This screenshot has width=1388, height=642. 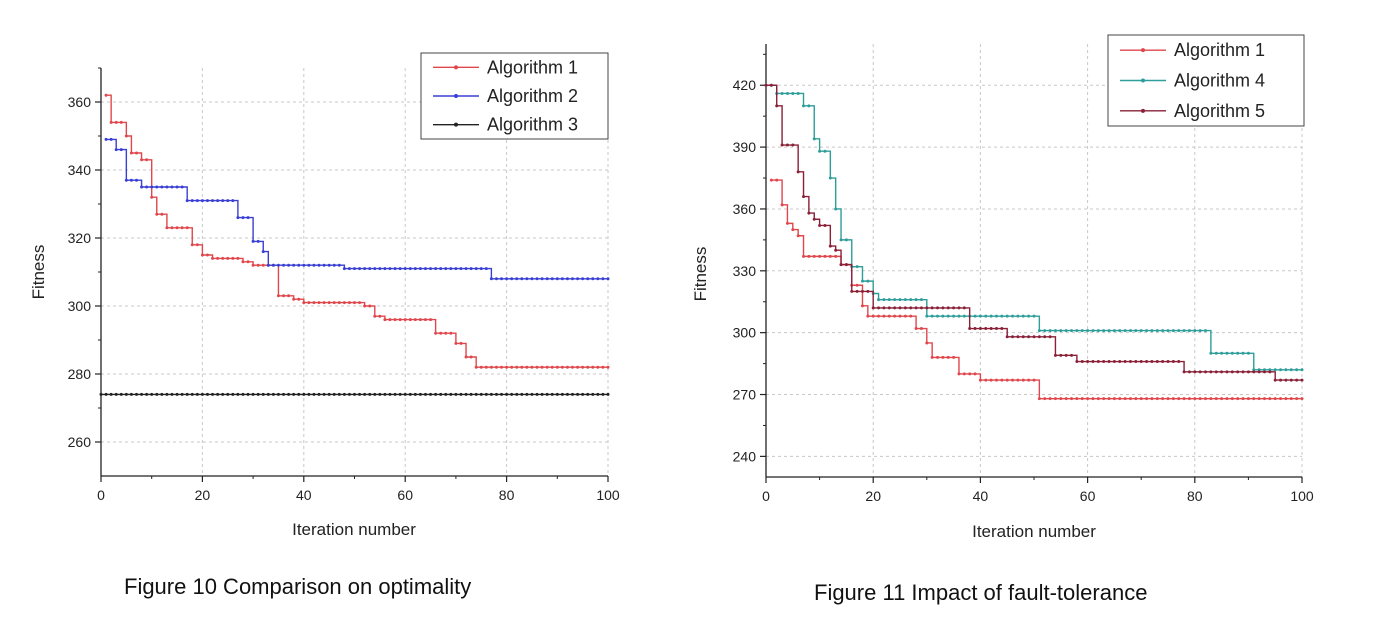 What do you see at coordinates (1206, 80) in the screenshot?
I see `legend: Algorithm 1 Algorithm 4 Algorithm 5` at bounding box center [1206, 80].